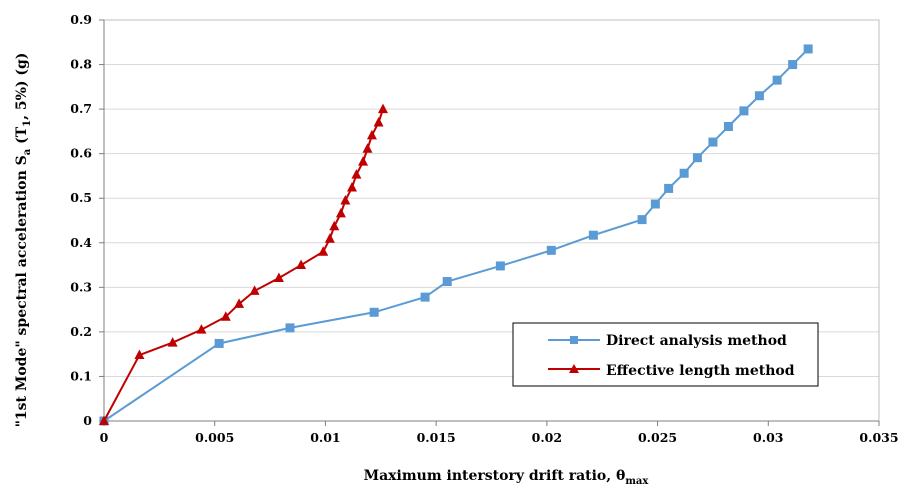 The width and height of the screenshot is (911, 493). I want to click on y-tick-label: 0.4, so click(81, 242).